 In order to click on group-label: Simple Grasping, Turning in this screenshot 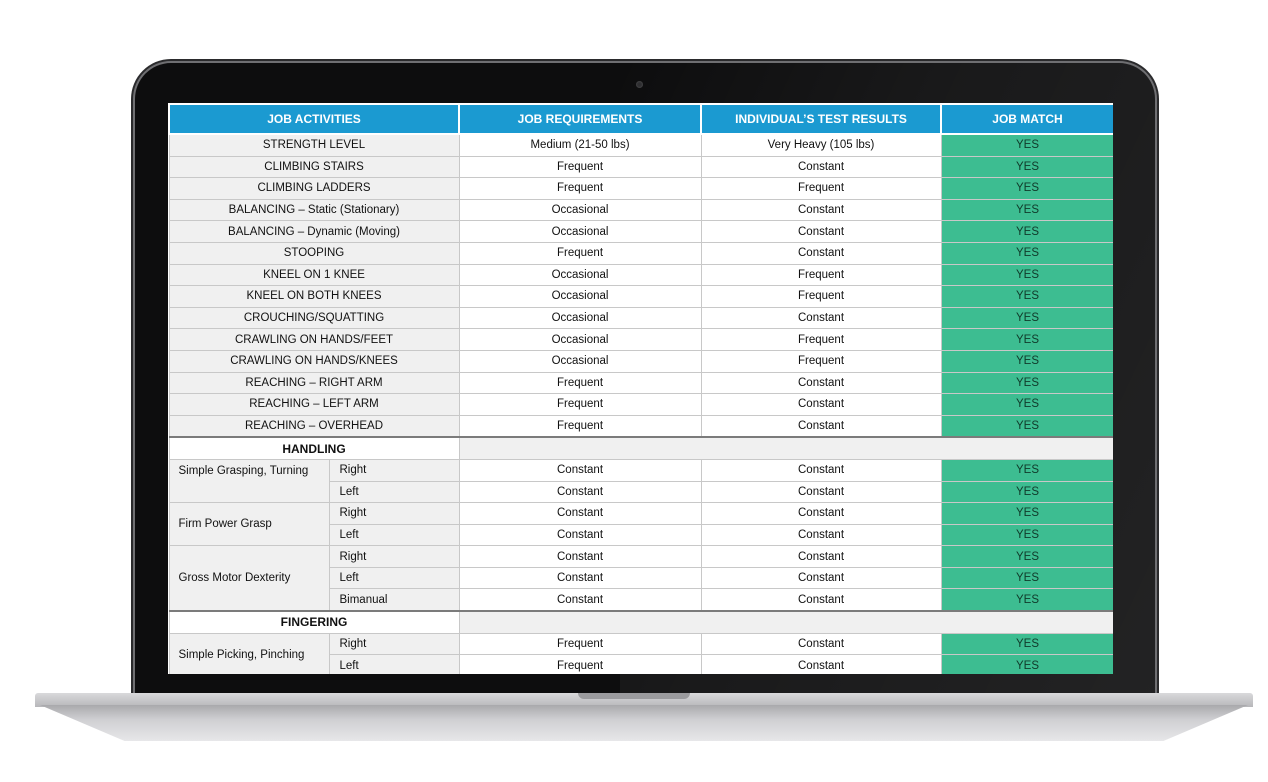, I will do `click(249, 481)`.